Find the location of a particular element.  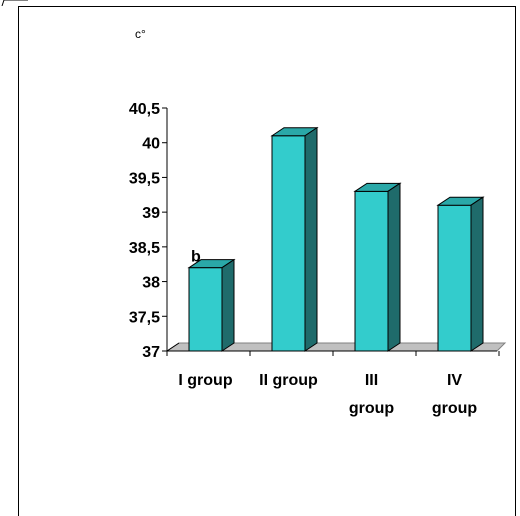

x-tick-labels: I group II group III group IV group is located at coordinates (327, 394).